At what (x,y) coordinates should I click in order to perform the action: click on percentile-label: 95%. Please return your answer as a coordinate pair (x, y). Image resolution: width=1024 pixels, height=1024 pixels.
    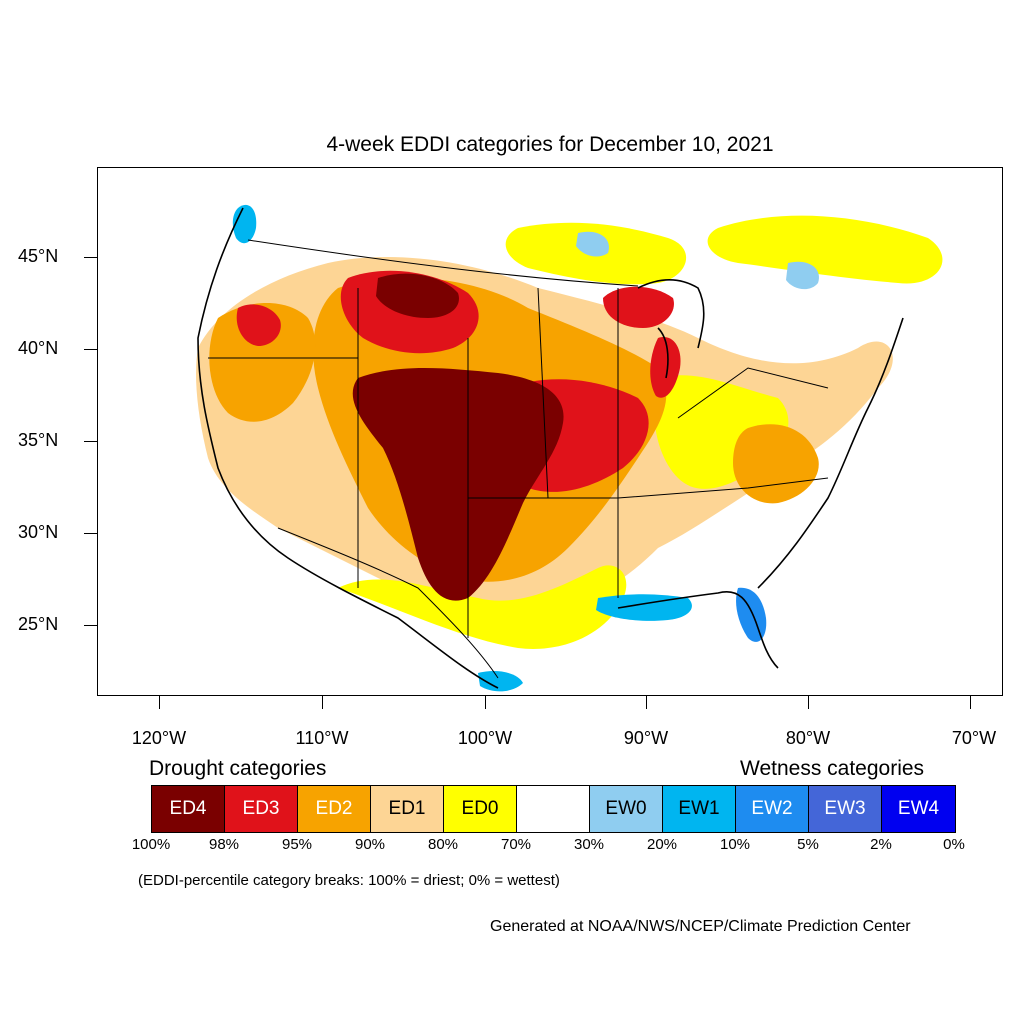
    Looking at the image, I should click on (297, 844).